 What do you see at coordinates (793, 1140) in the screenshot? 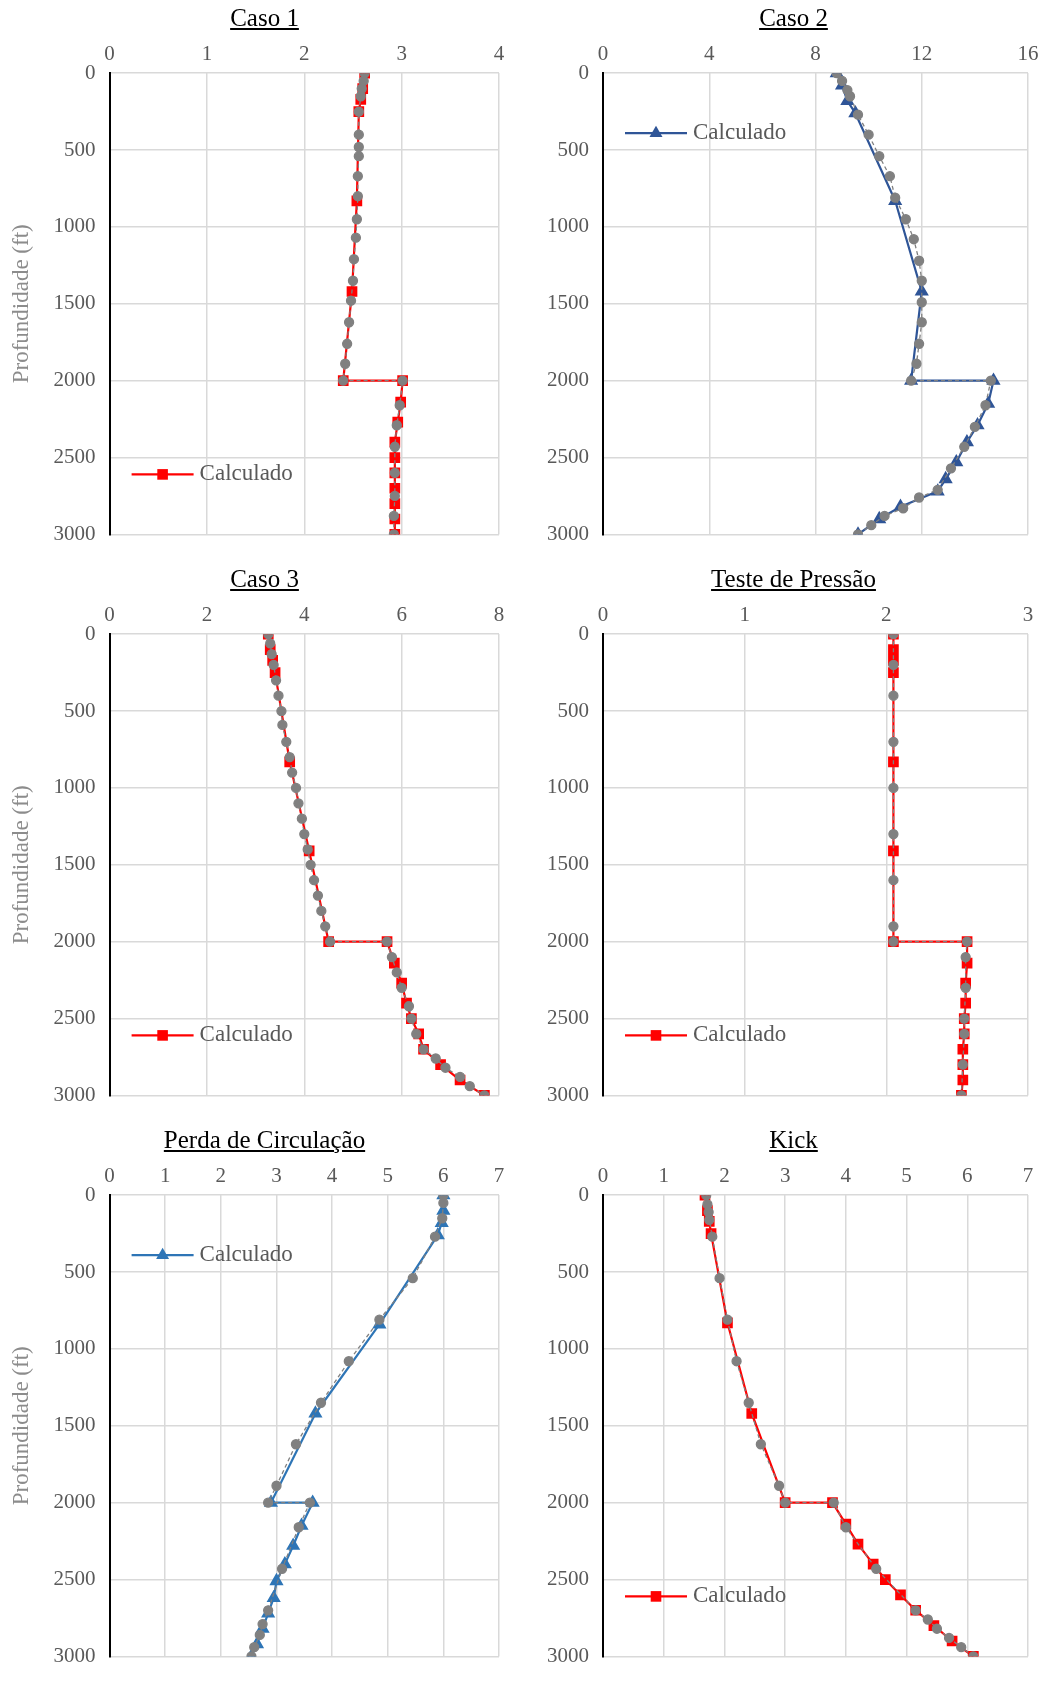
I see `chart-title: Kick` at bounding box center [793, 1140].